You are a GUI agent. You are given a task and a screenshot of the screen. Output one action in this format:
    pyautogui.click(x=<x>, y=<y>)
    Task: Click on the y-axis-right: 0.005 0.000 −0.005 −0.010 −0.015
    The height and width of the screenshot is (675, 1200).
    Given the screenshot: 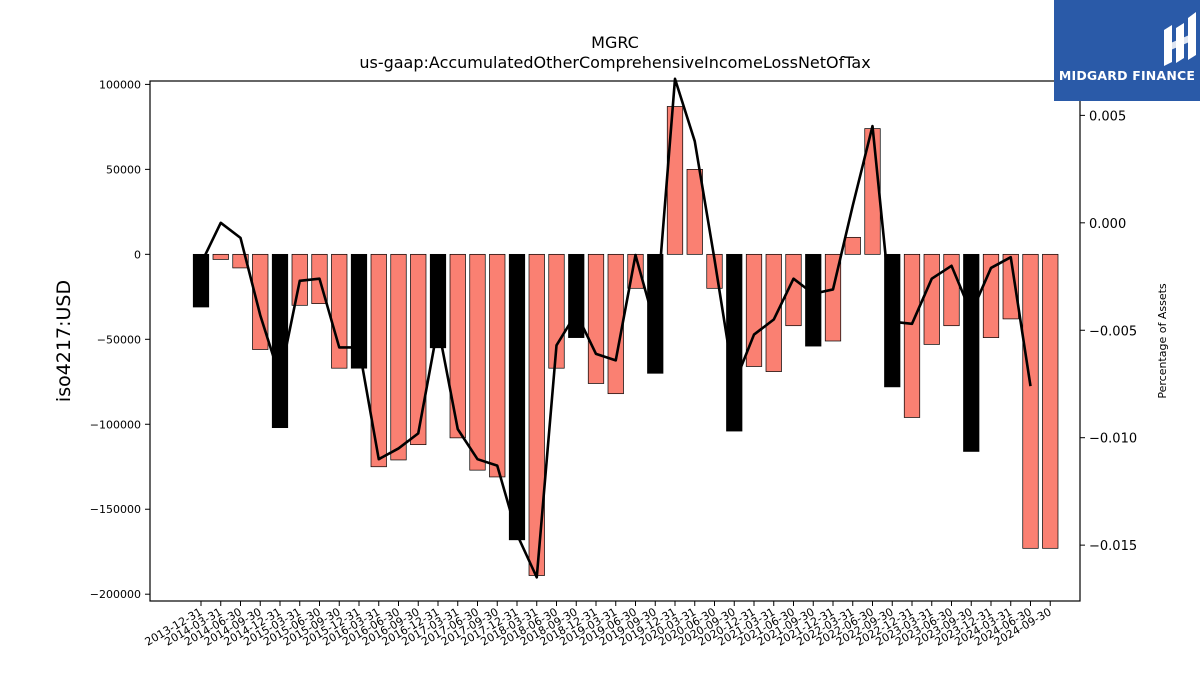 What is the action you would take?
    pyautogui.click(x=1108, y=331)
    